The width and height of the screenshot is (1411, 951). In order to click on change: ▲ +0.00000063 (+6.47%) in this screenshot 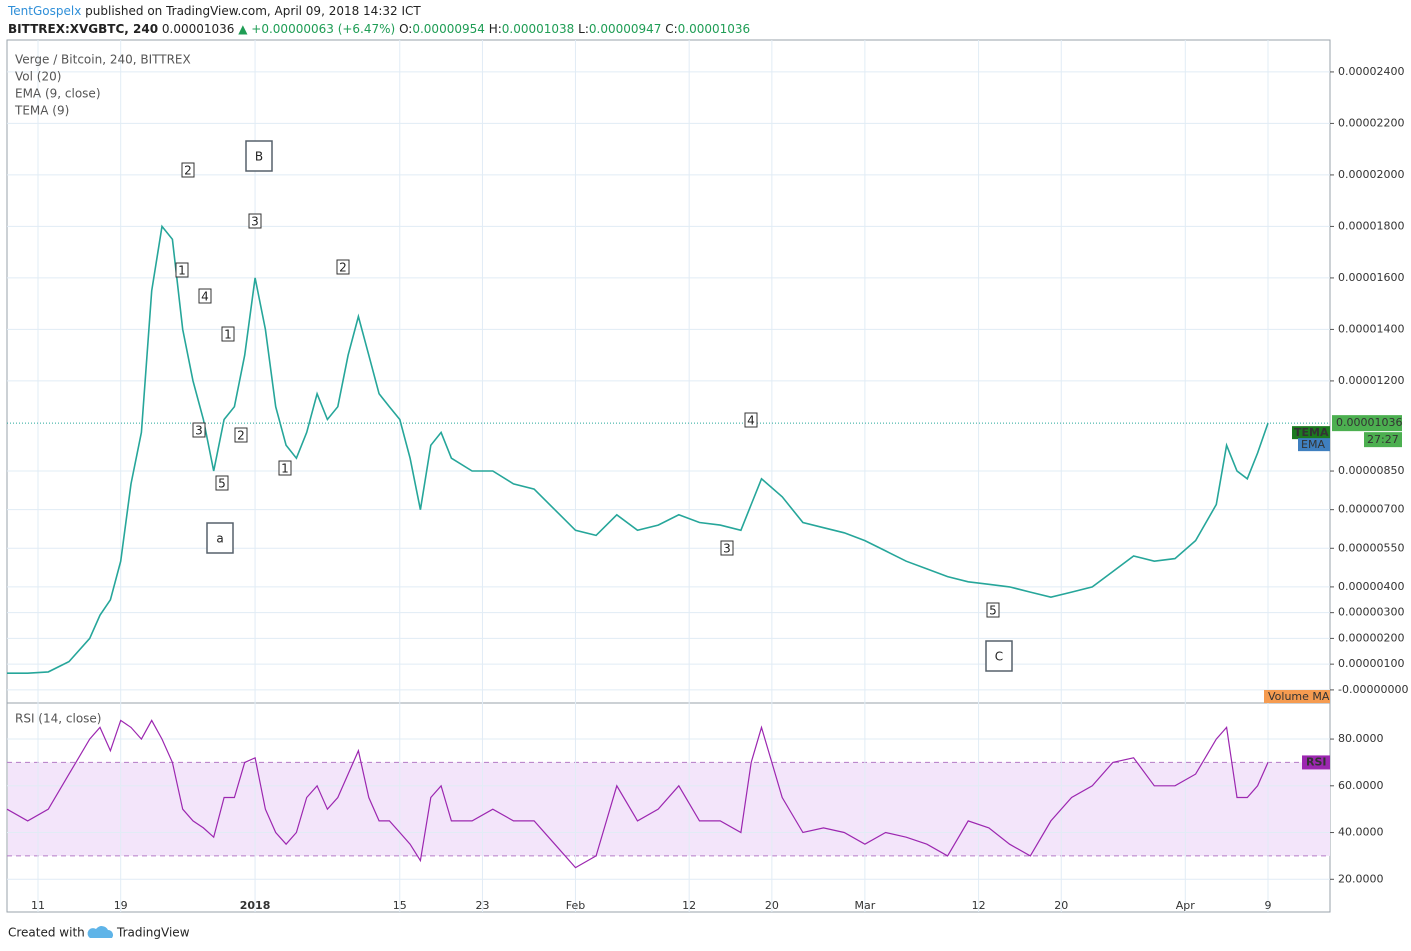, I will do `click(316, 29)`.